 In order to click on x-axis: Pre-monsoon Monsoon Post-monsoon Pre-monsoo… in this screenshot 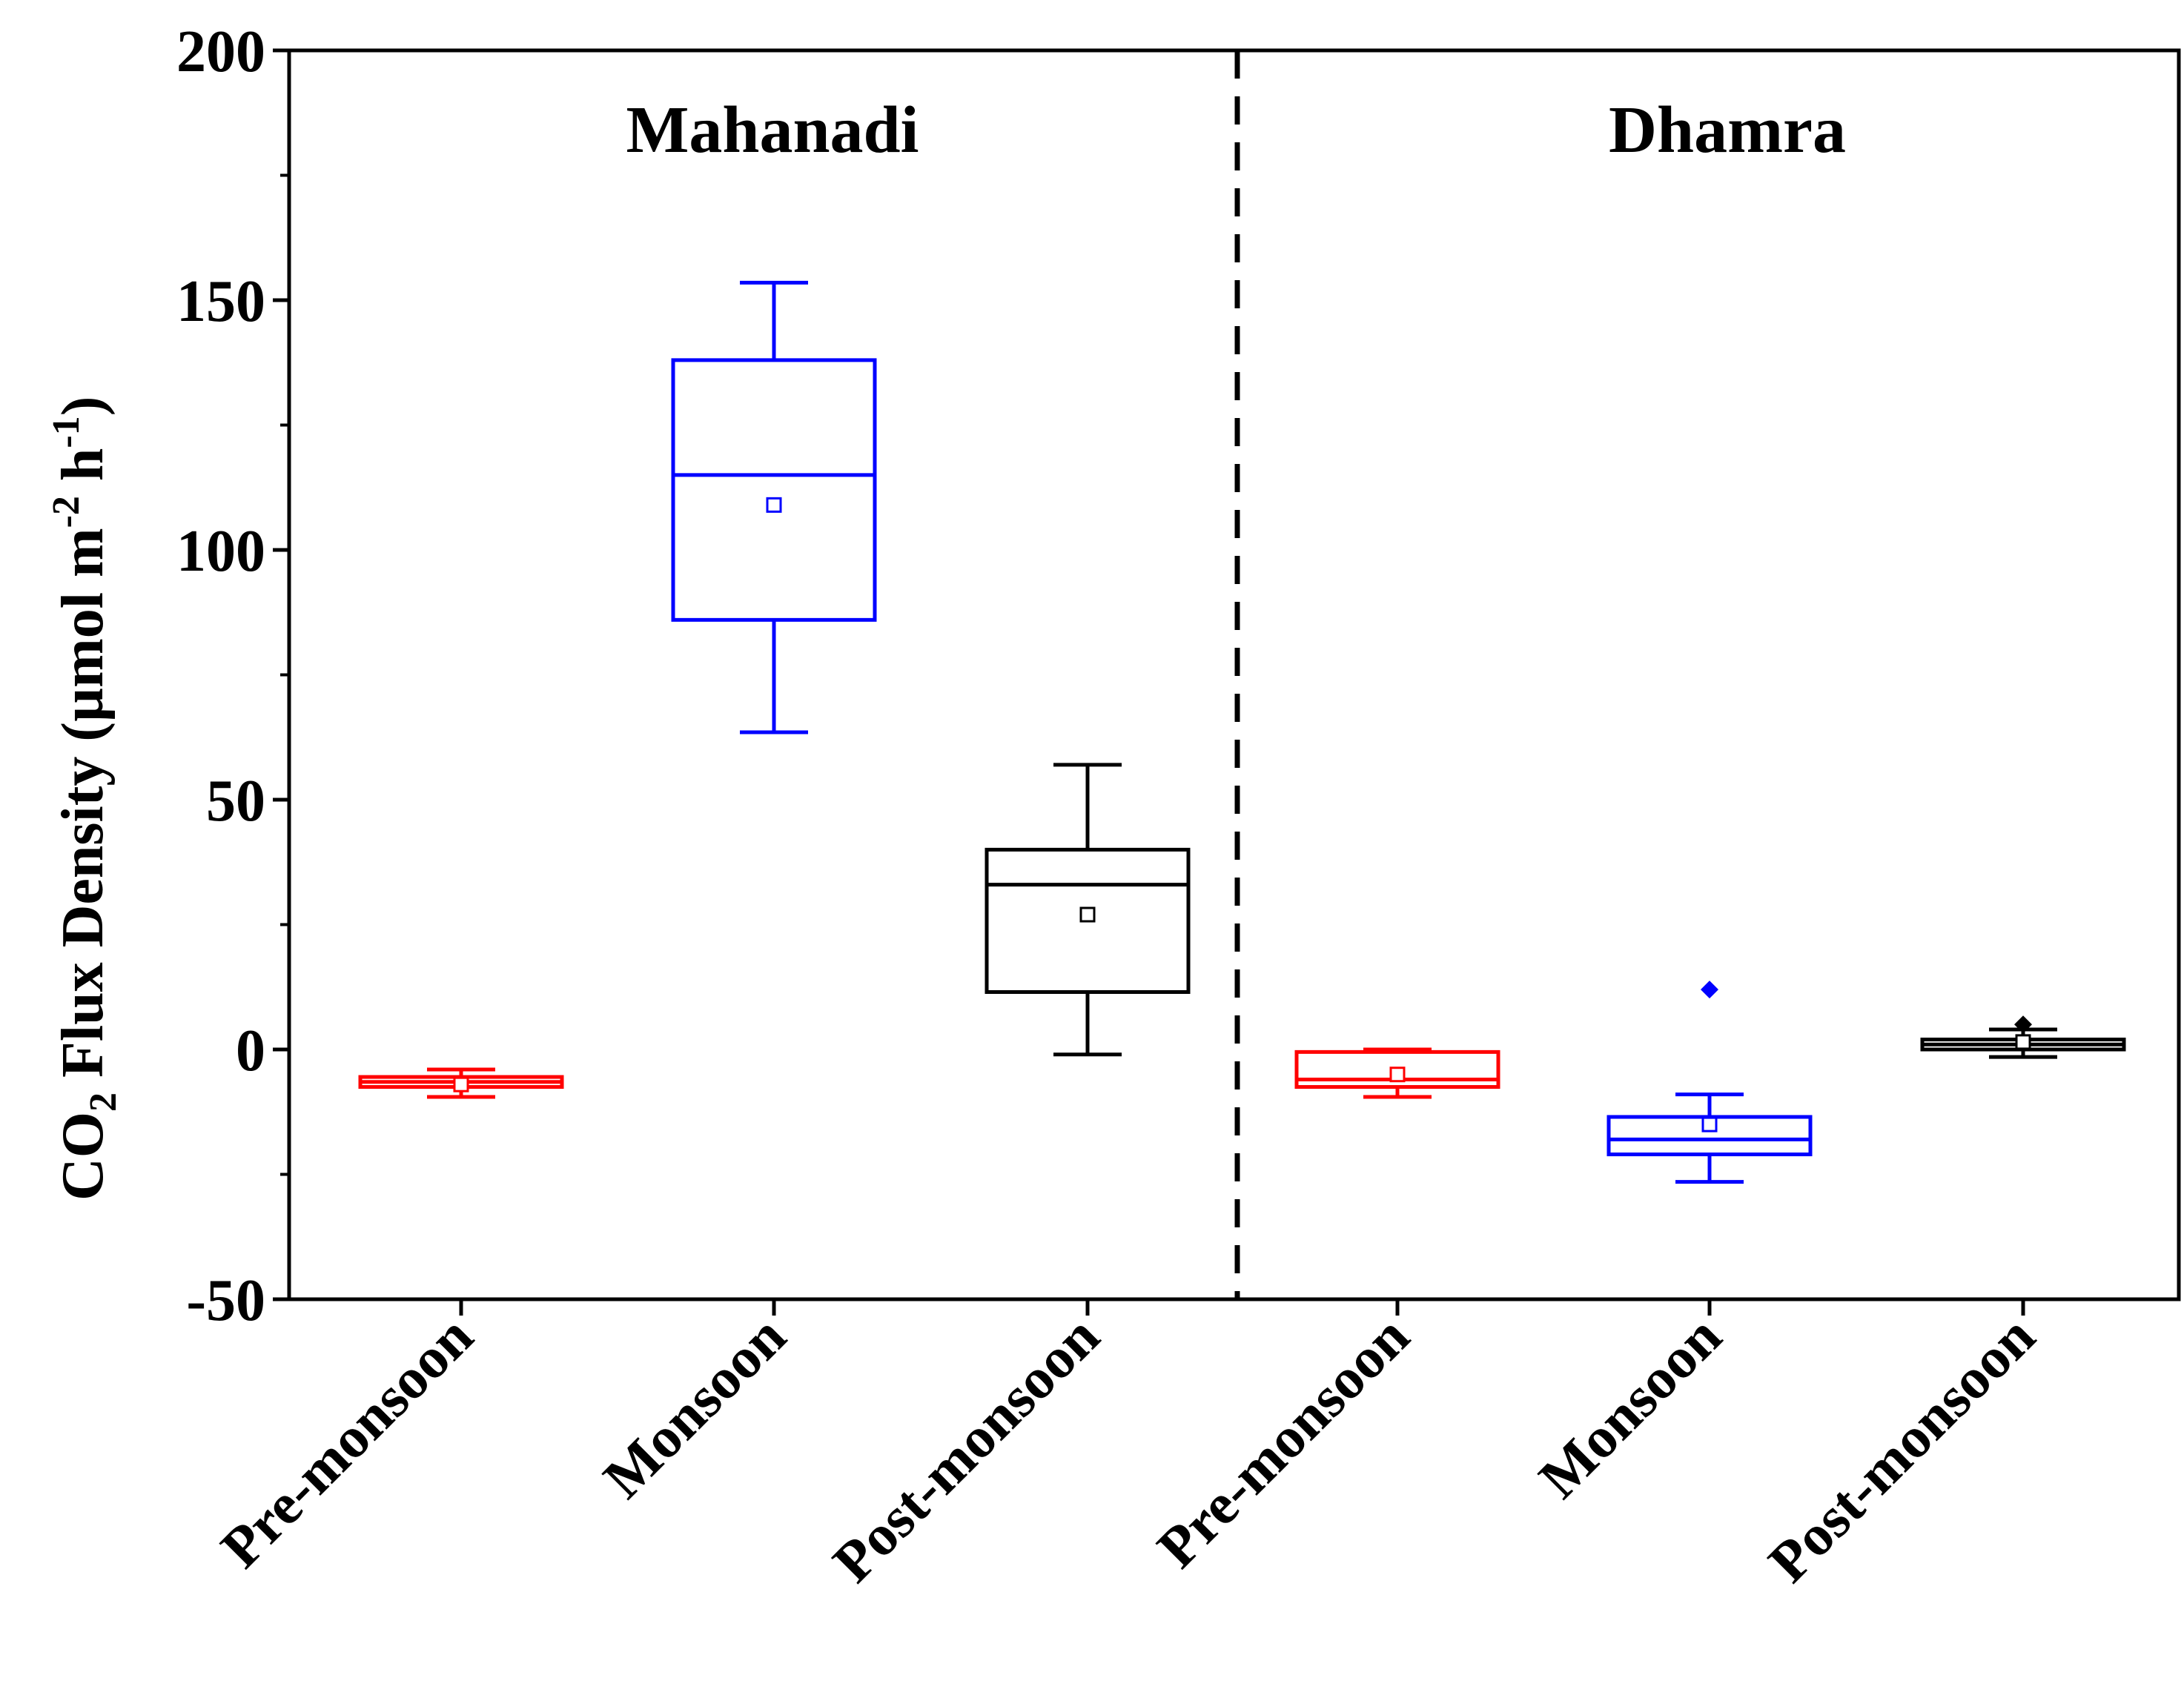, I will do `click(1127, 1446)`.